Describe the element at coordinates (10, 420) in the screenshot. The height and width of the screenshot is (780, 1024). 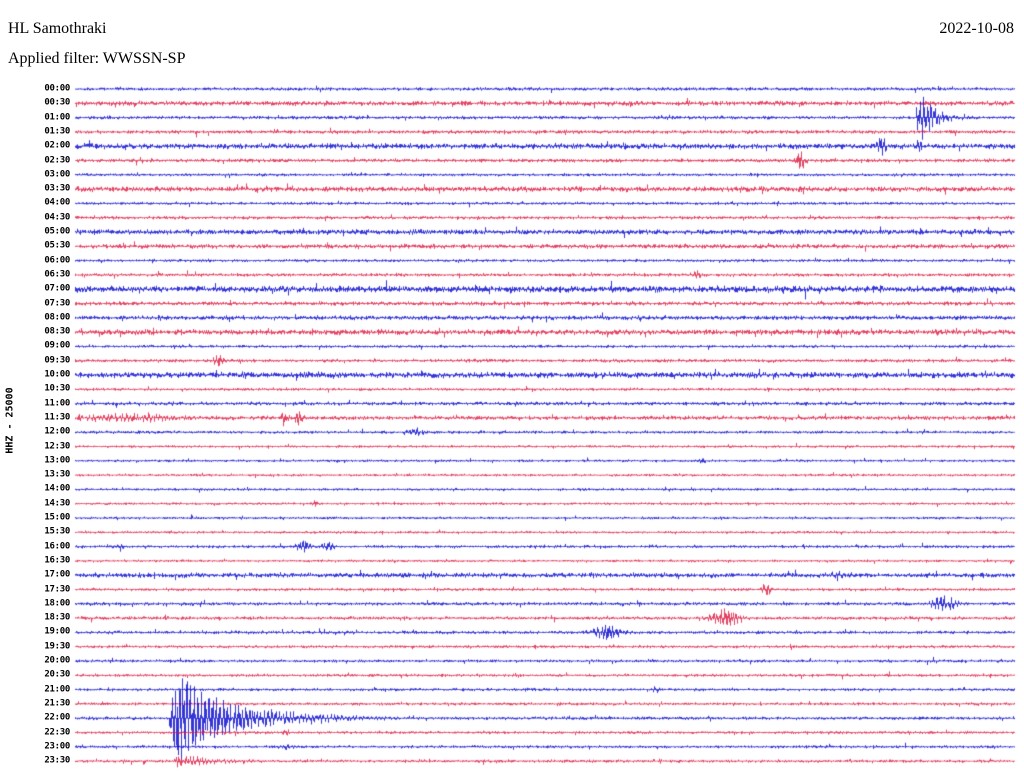
I see `channel-scale-label: HHZ - 25000` at that location.